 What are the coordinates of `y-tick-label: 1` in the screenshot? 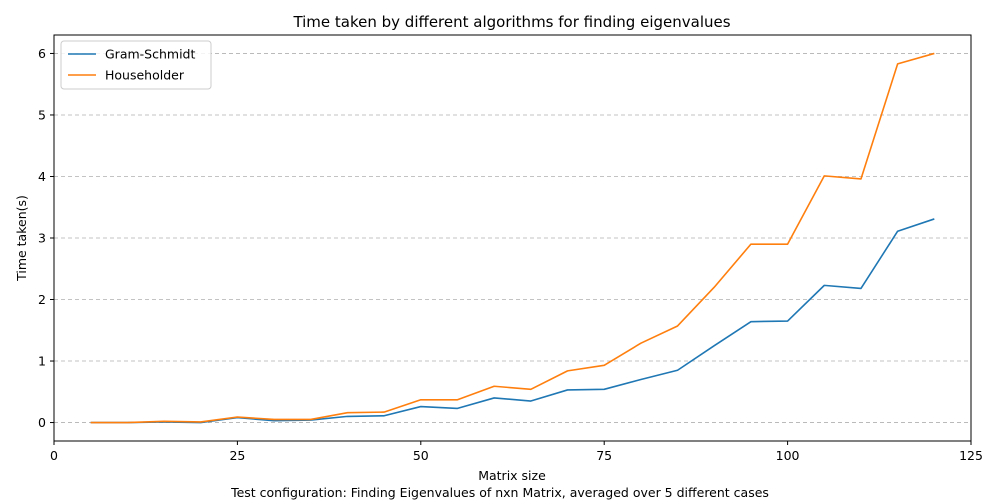 It's located at (42, 361).